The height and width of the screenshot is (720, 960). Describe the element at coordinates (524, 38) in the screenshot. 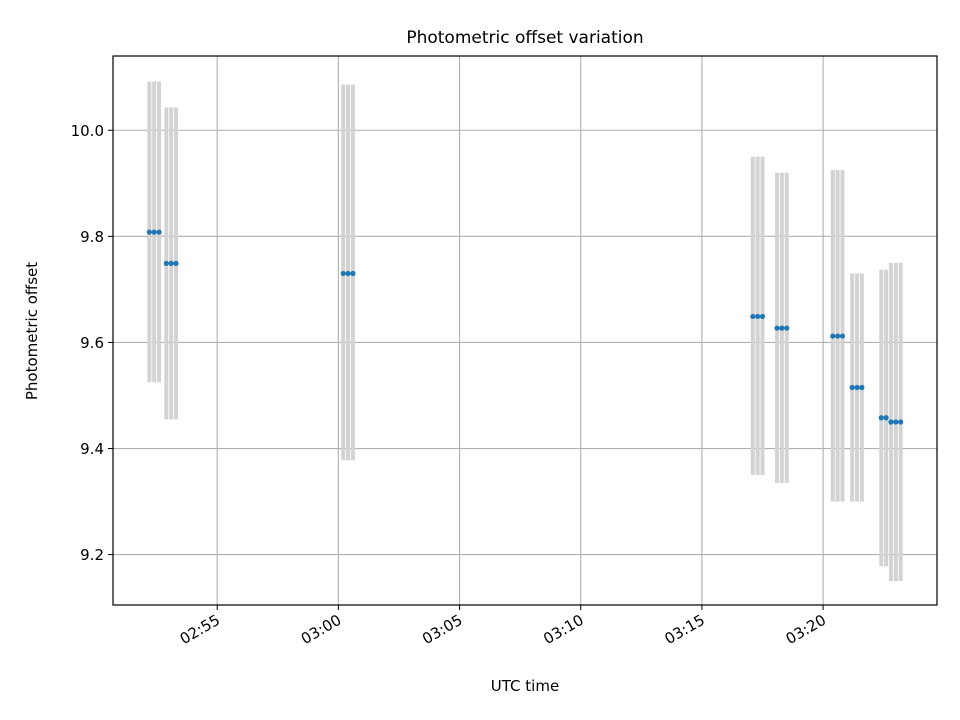

I see `chart-title: Photometric offset variation` at that location.